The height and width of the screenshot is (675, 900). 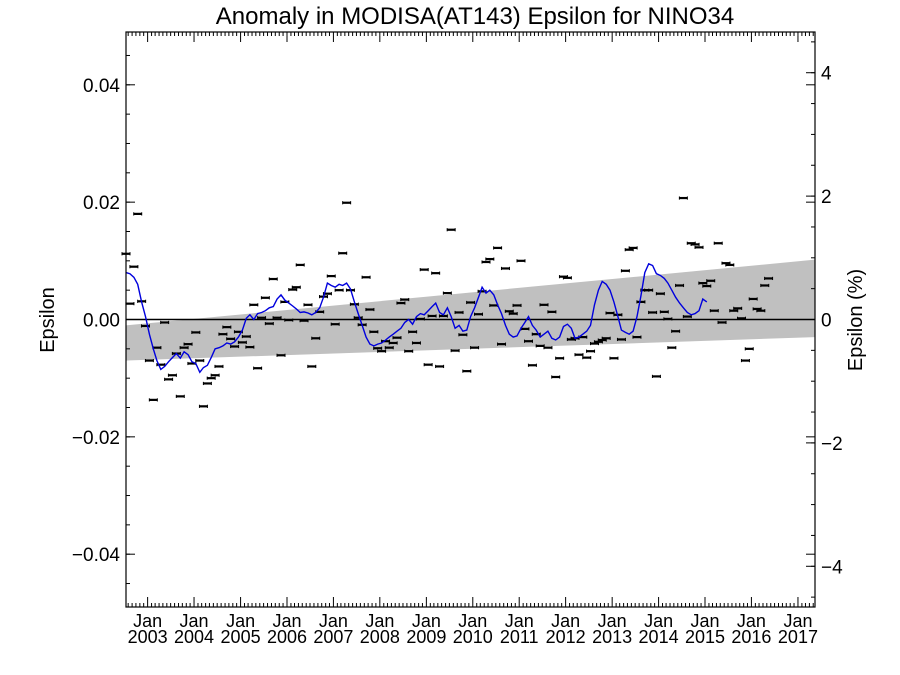 What do you see at coordinates (96, 438) in the screenshot?
I see `y-tick-label: −0.02` at bounding box center [96, 438].